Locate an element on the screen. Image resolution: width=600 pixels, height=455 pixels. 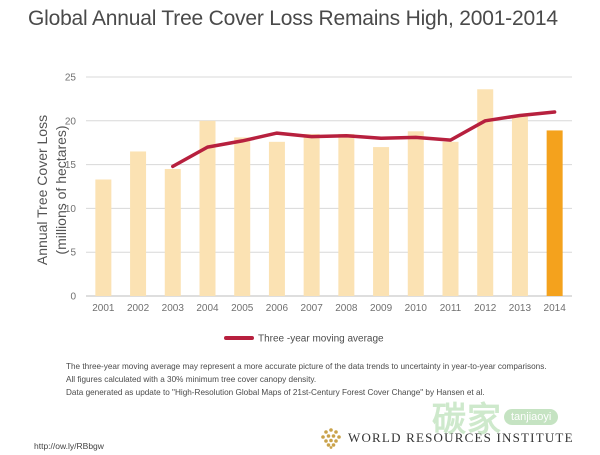
legend-label: Three -year moving average is located at coordinates (321, 339).